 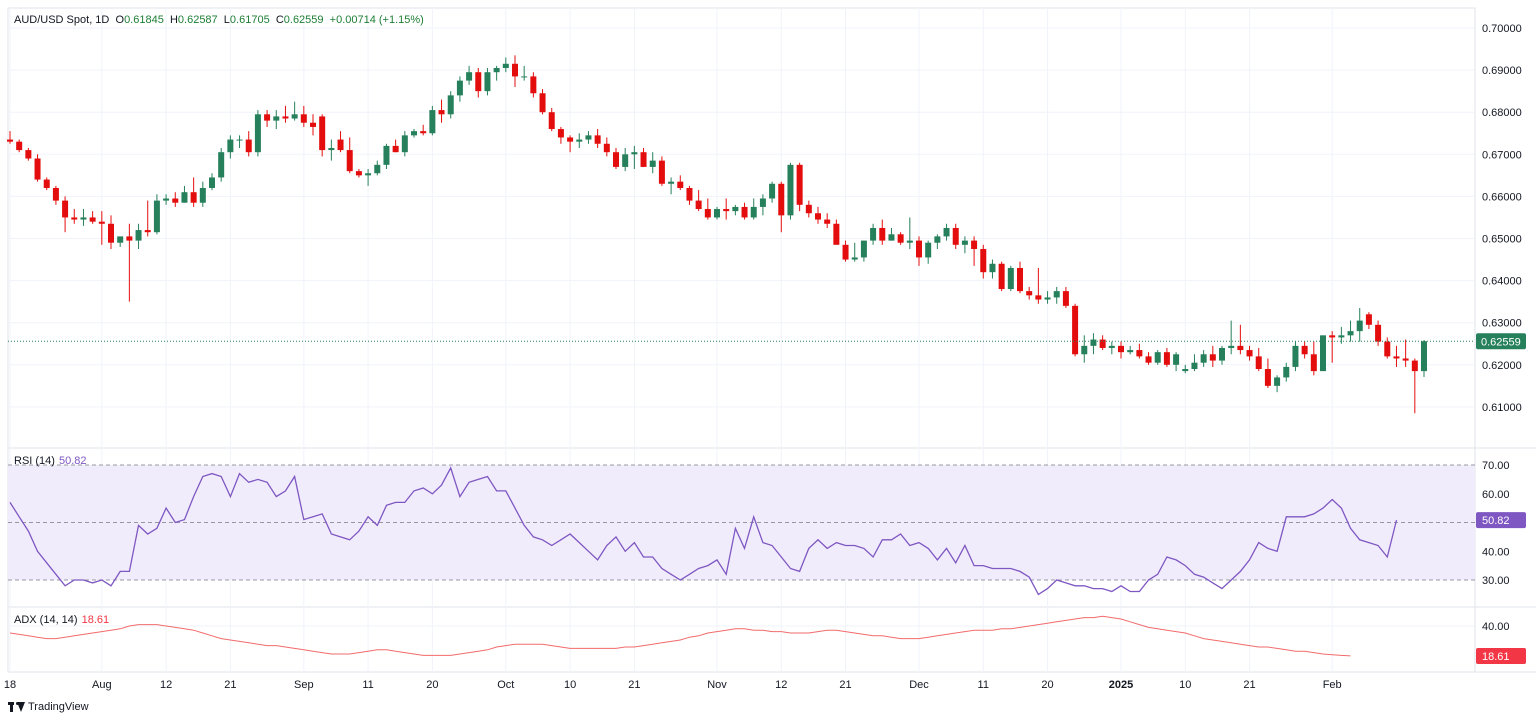 What do you see at coordinates (1502, 366) in the screenshot?
I see `y-tick-label: 0.62000` at bounding box center [1502, 366].